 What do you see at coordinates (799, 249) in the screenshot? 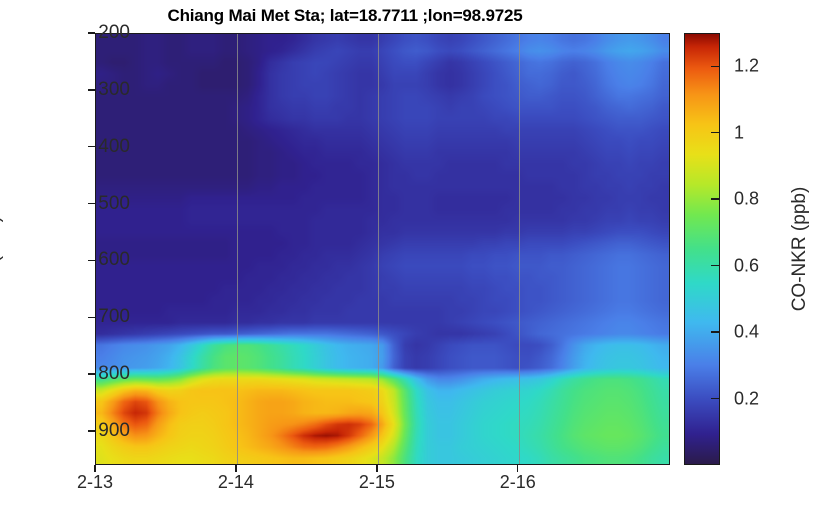
I see `colorbar-label: CO-NKR (ppb)` at bounding box center [799, 249].